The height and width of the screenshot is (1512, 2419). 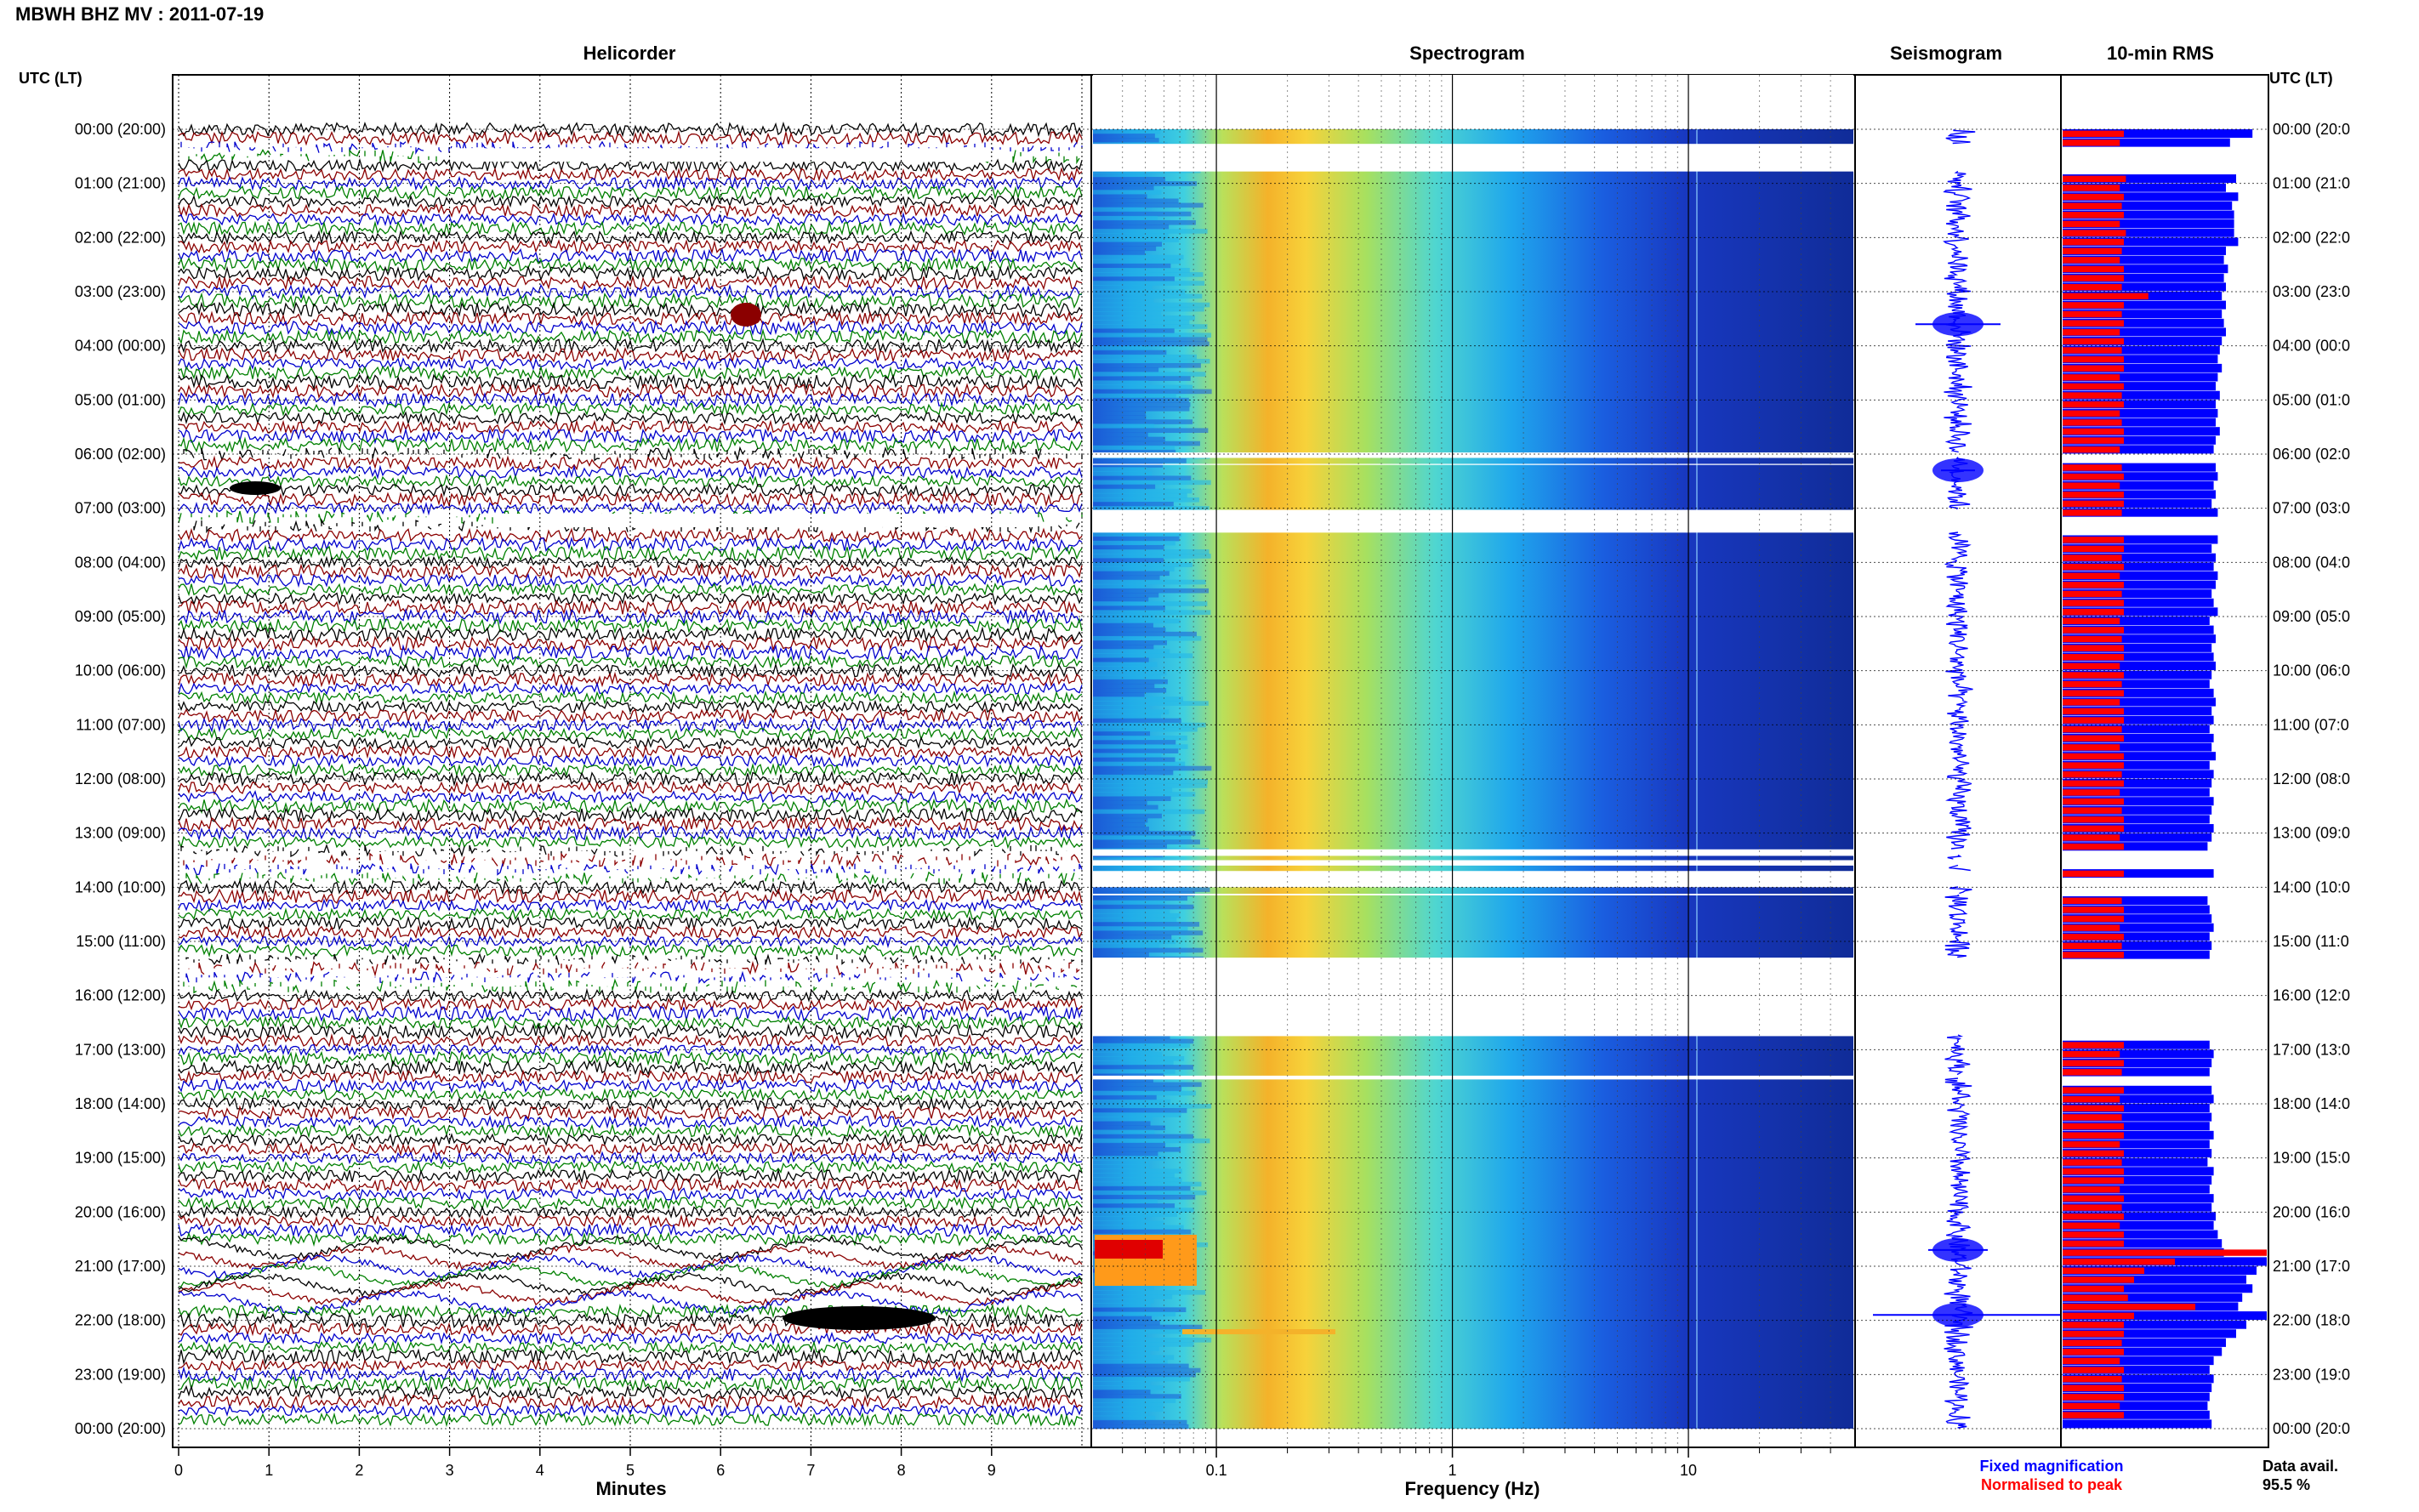 What do you see at coordinates (2311, 941) in the screenshot?
I see `right-hour-label: 15:00 (11:0` at bounding box center [2311, 941].